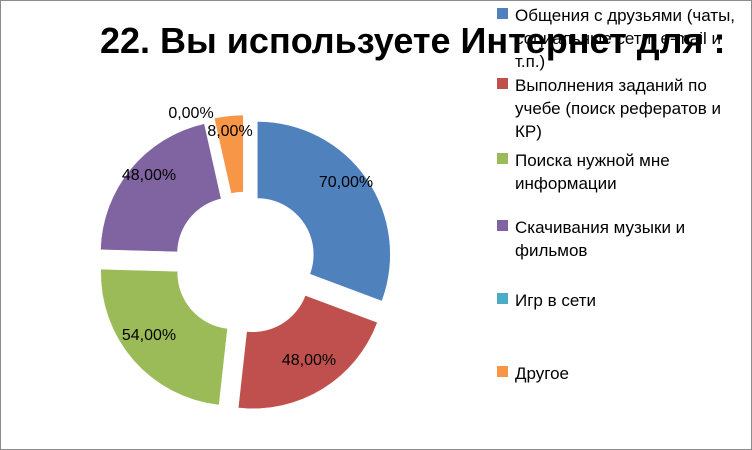 This screenshot has width=752, height=450. I want to click on legend-label: Игр в сети, so click(556, 300).